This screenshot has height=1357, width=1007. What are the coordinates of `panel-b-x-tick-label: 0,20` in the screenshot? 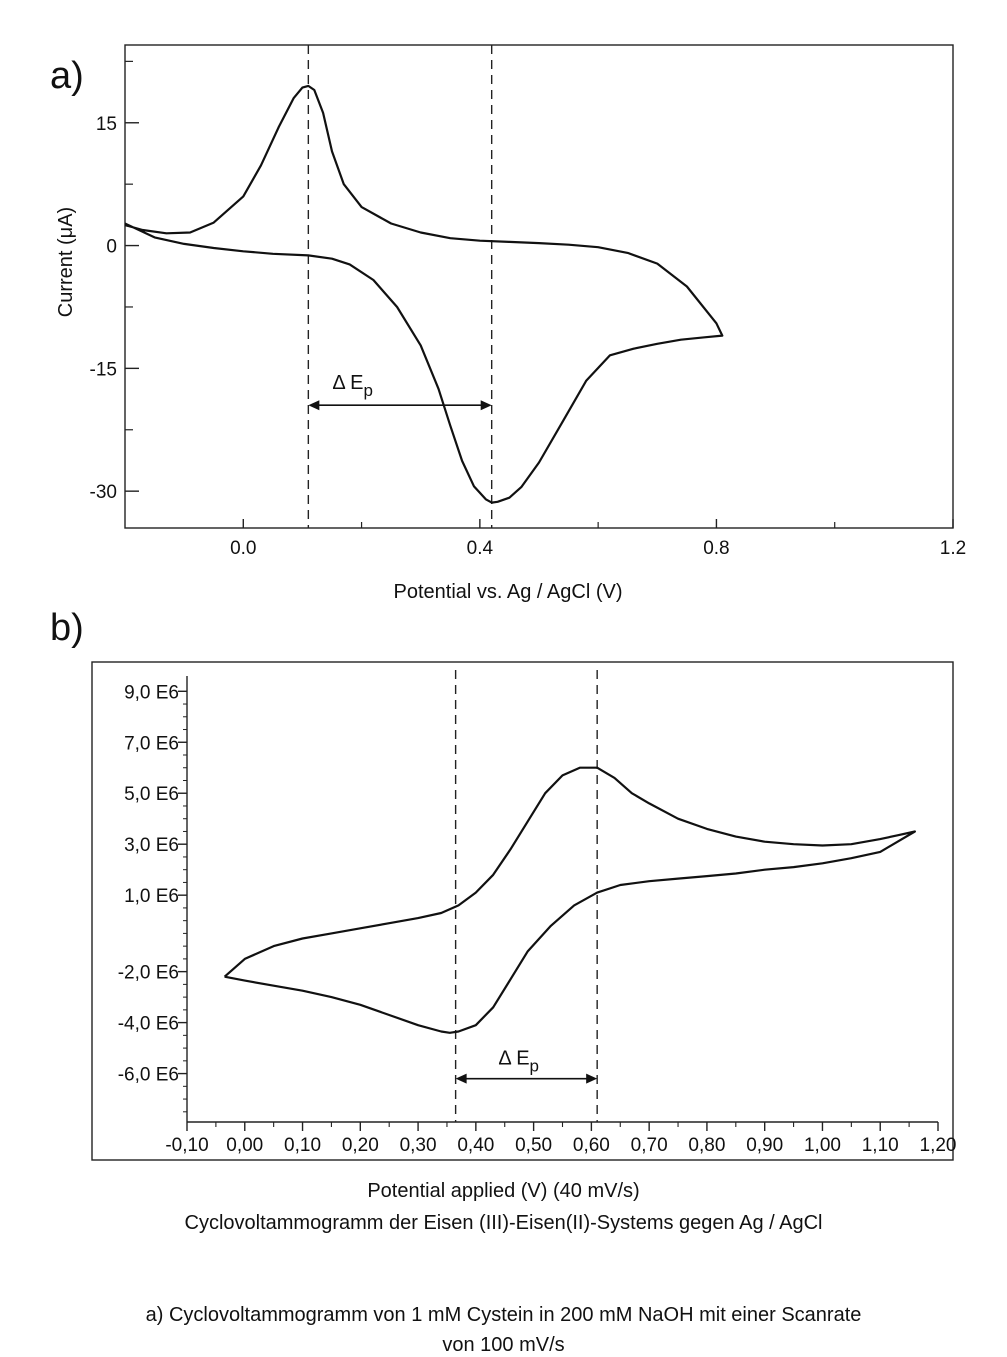 It's located at (360, 1145).